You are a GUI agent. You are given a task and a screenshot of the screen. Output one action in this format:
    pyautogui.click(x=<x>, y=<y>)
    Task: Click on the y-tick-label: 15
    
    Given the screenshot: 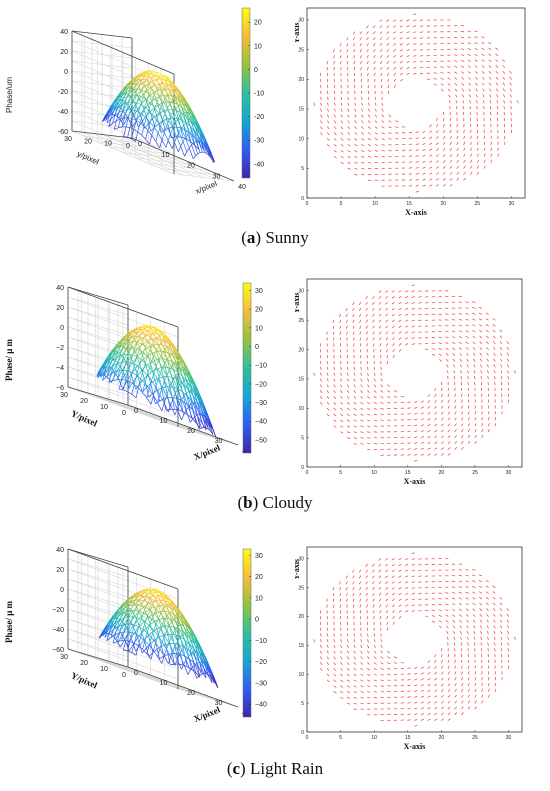 What is the action you would take?
    pyautogui.click(x=301, y=110)
    